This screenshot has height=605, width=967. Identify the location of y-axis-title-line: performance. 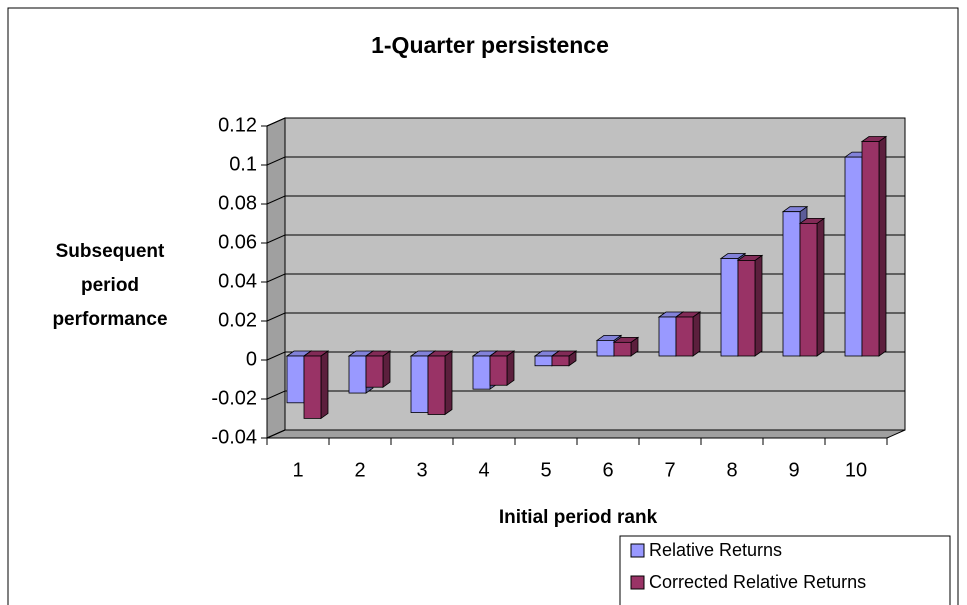
(109, 319).